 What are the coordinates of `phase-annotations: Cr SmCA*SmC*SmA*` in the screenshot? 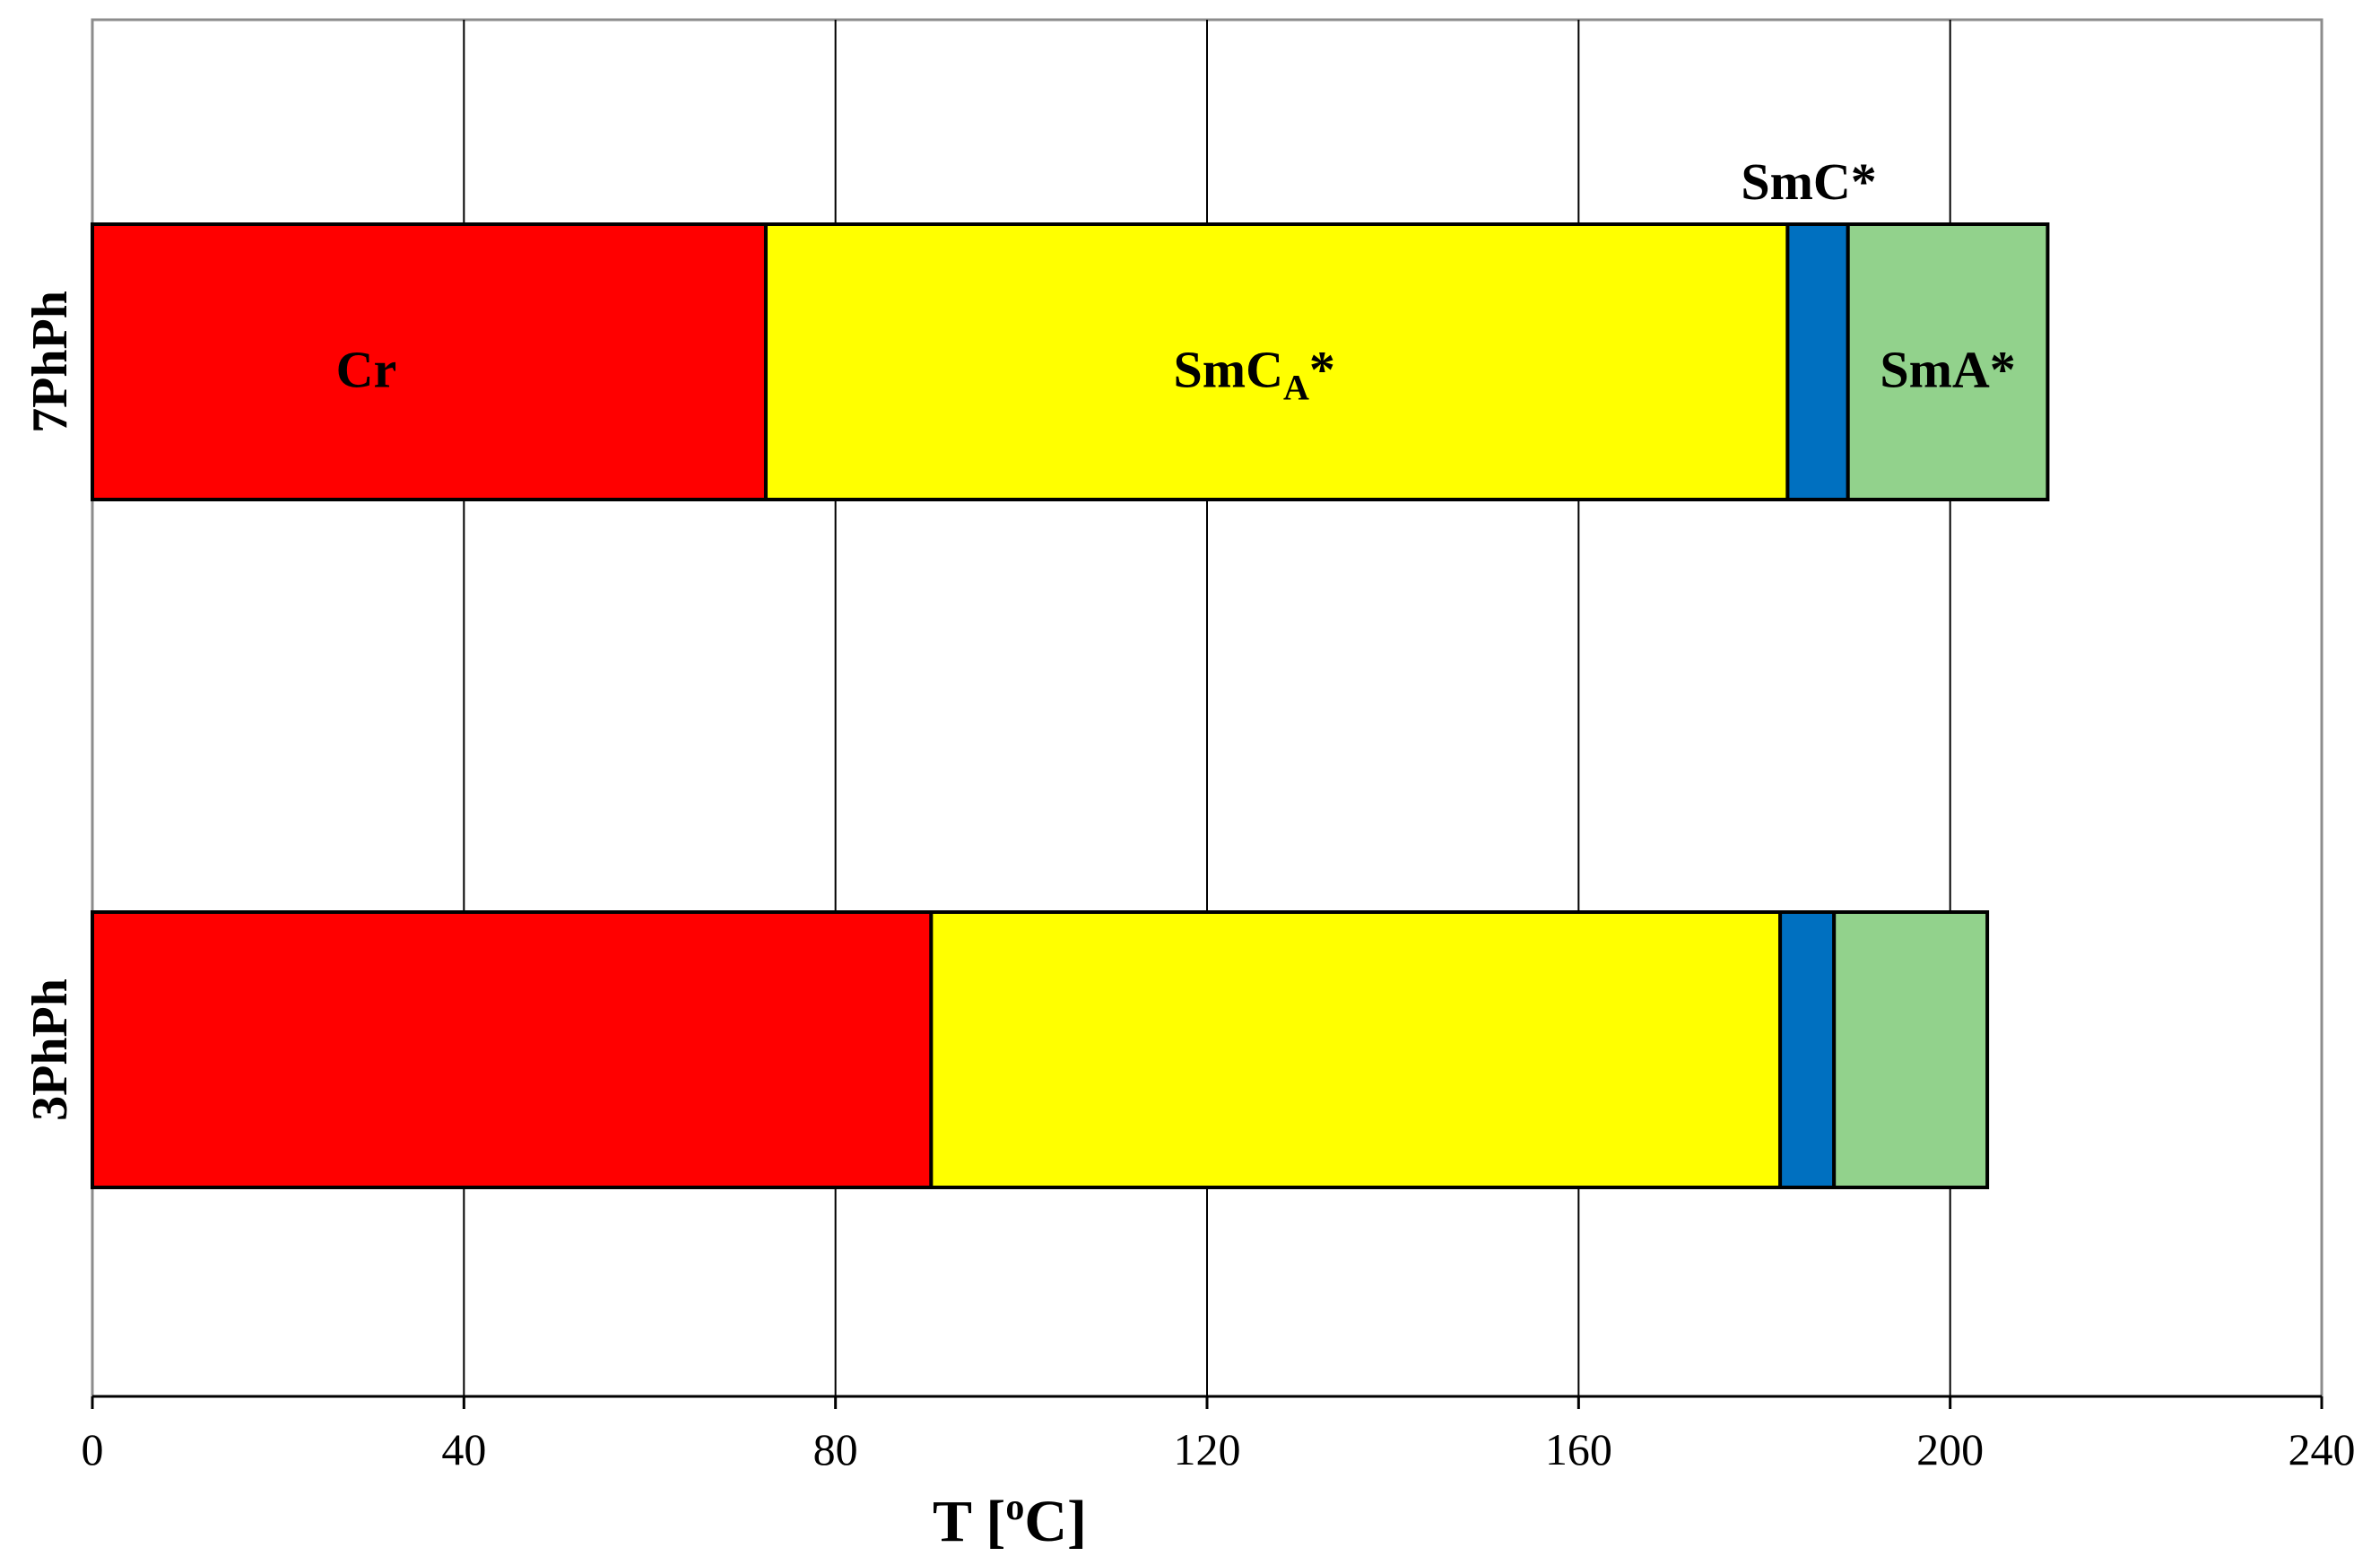 It's located at (1176, 280).